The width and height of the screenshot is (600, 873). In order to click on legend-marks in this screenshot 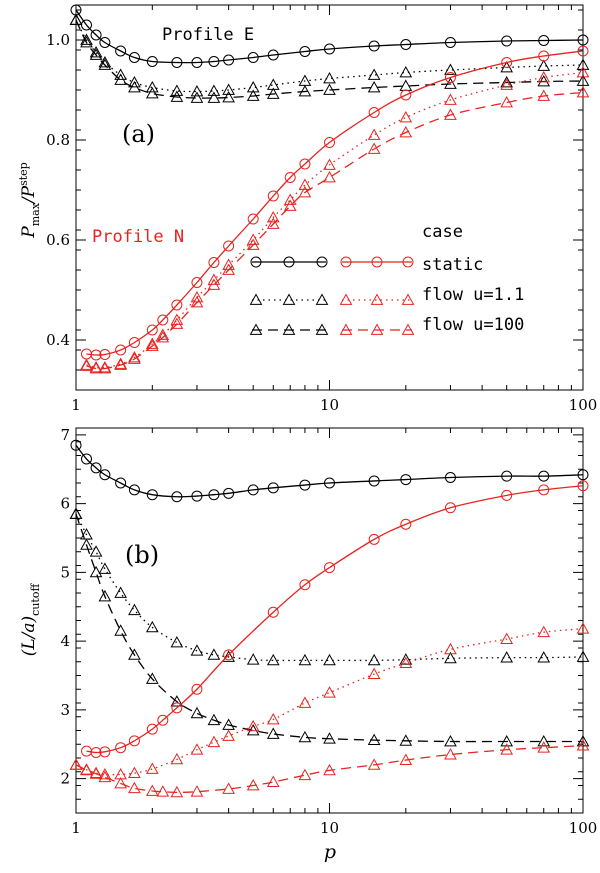, I will do `click(332, 295)`.